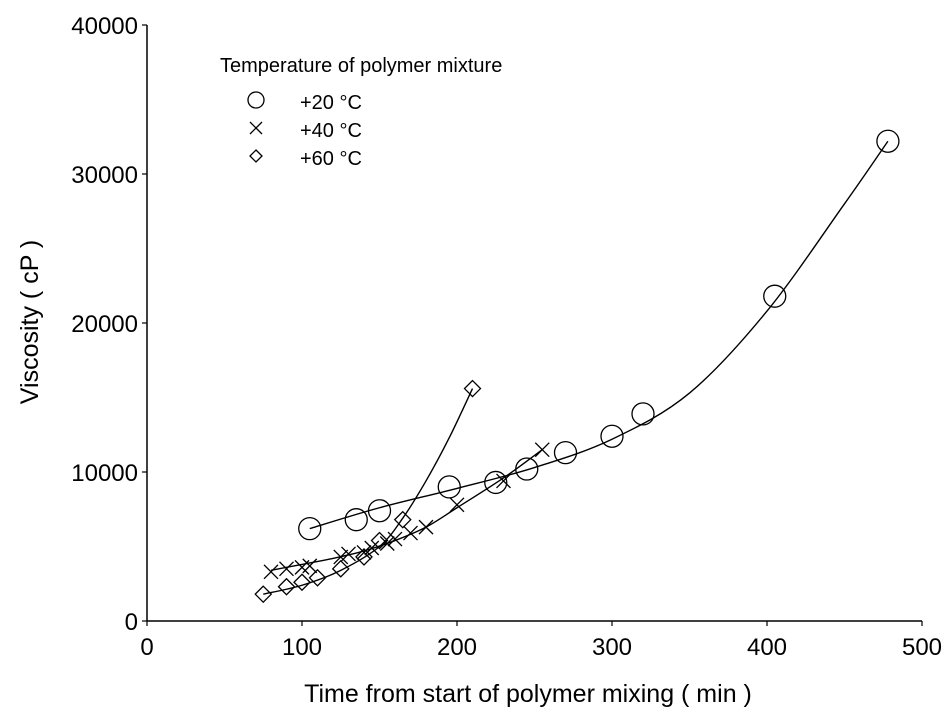  What do you see at coordinates (922, 647) in the screenshot?
I see `x-tick-label: 500` at bounding box center [922, 647].